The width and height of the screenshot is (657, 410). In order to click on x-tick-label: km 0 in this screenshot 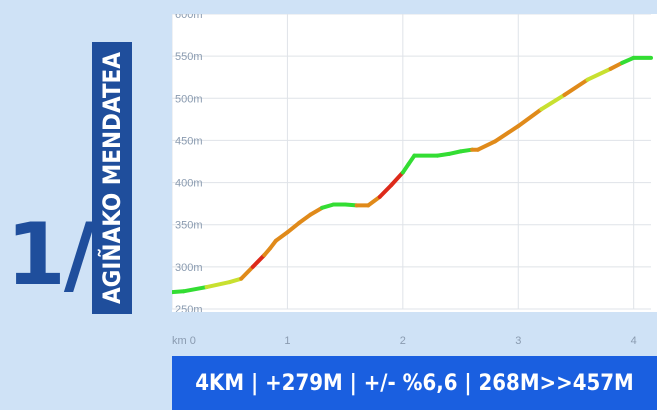, I will do `click(184, 341)`.